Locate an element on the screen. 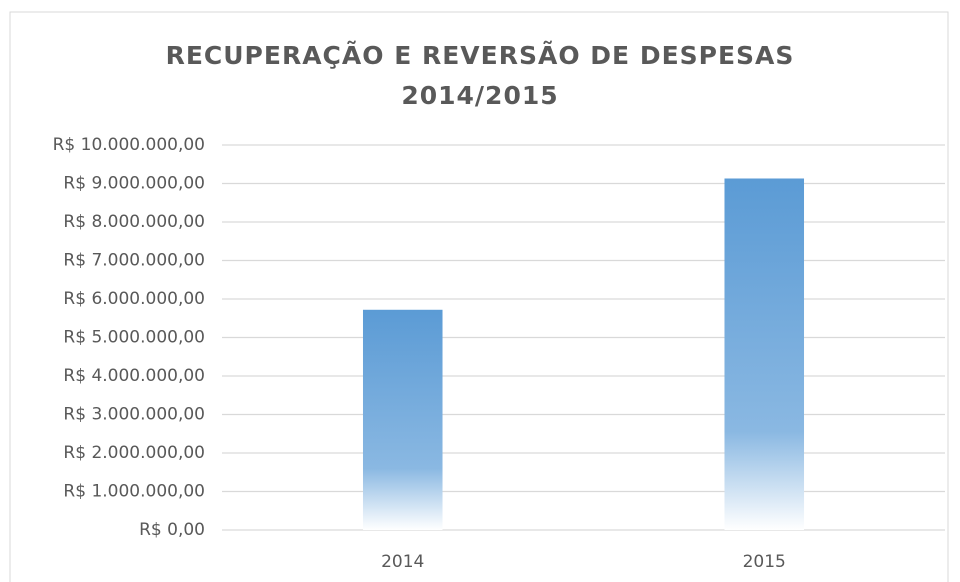  chart-title: 2014/2015 is located at coordinates (479, 95).